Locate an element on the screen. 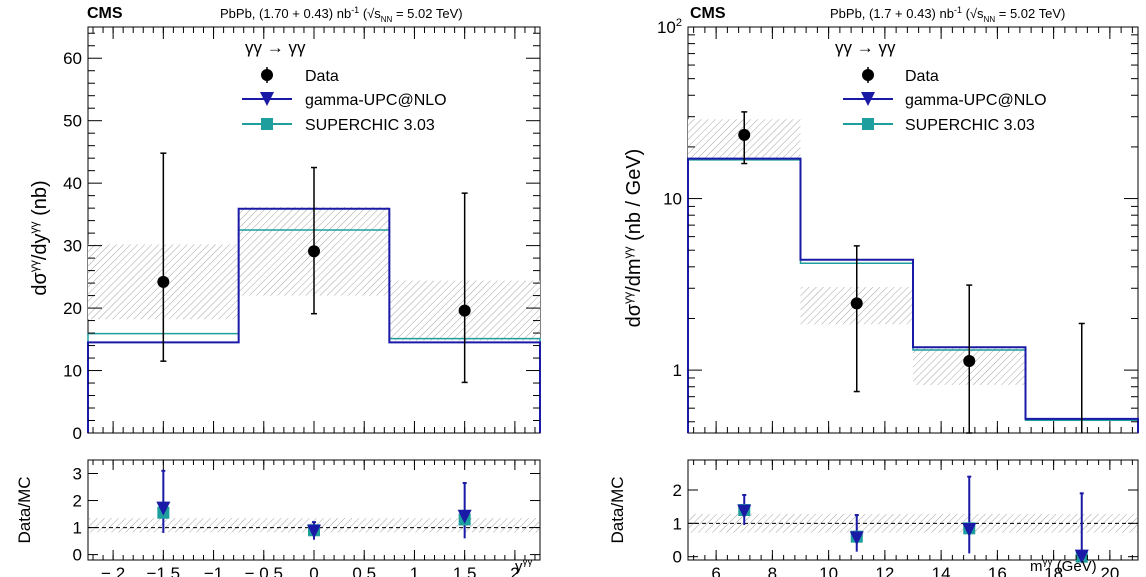  left-legend-process: γγ → γγ is located at coordinates (275, 47).